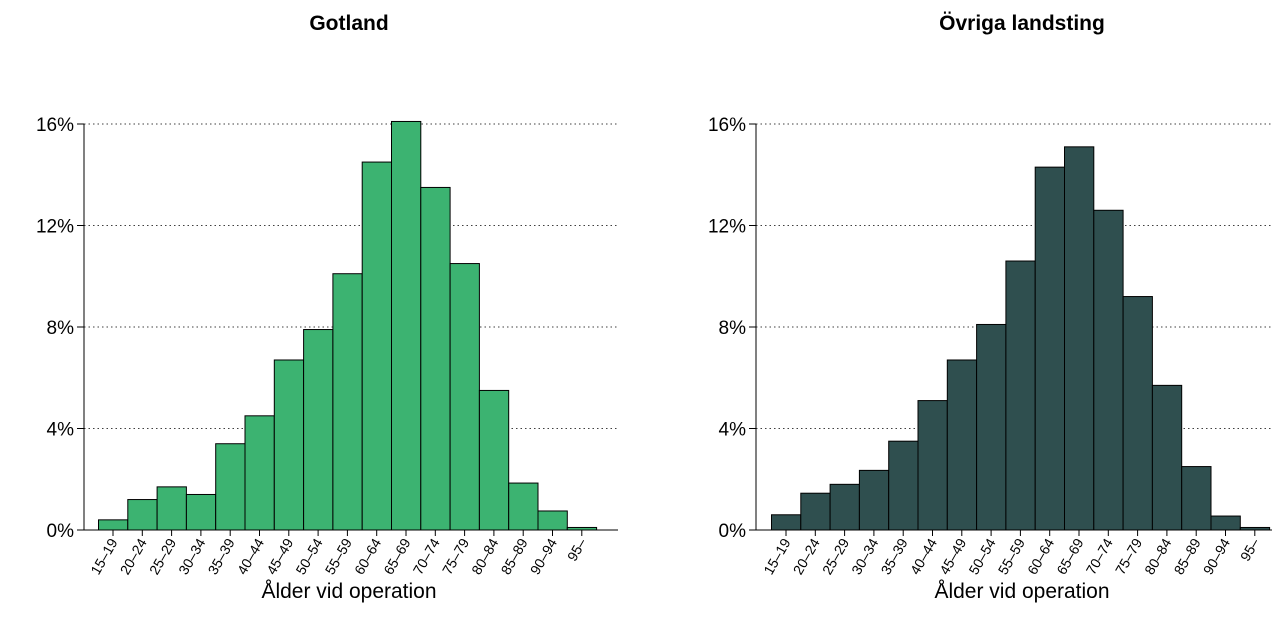  What do you see at coordinates (1022, 23) in the screenshot?
I see `chart-title: Övriga landsting` at bounding box center [1022, 23].